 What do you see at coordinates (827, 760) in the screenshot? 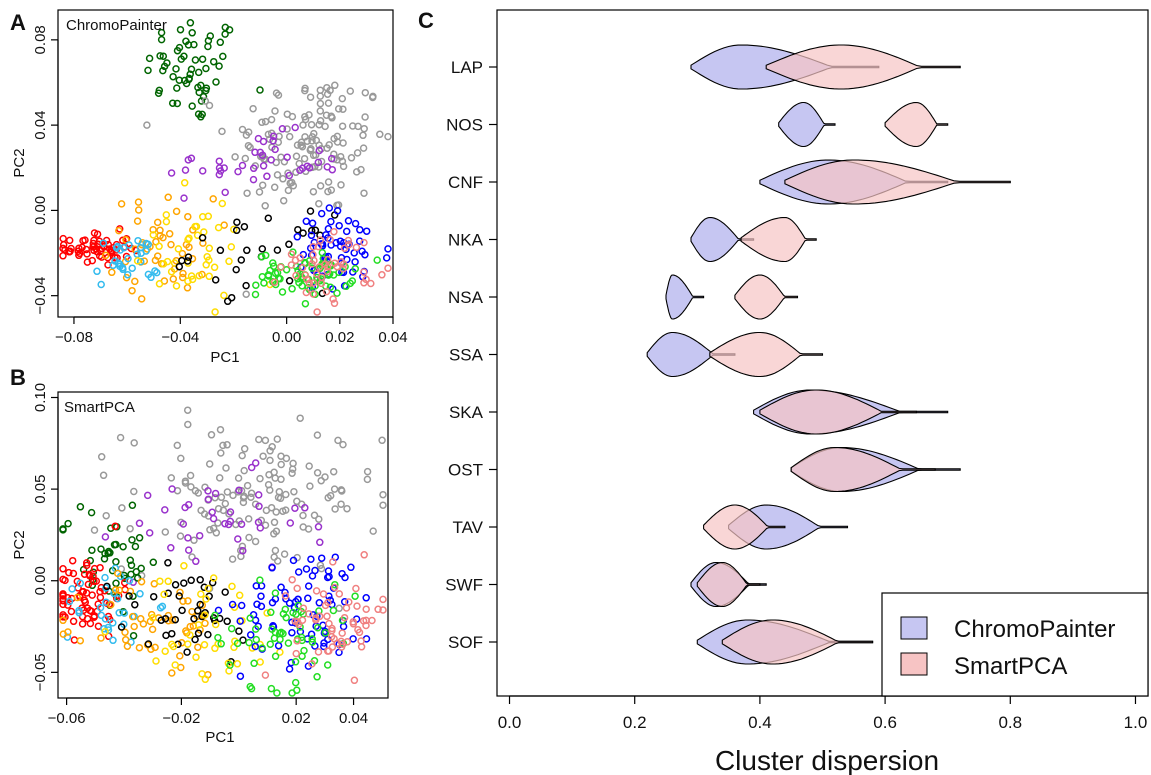
I see `panel-c-x-label: Cluster dispersion` at bounding box center [827, 760].